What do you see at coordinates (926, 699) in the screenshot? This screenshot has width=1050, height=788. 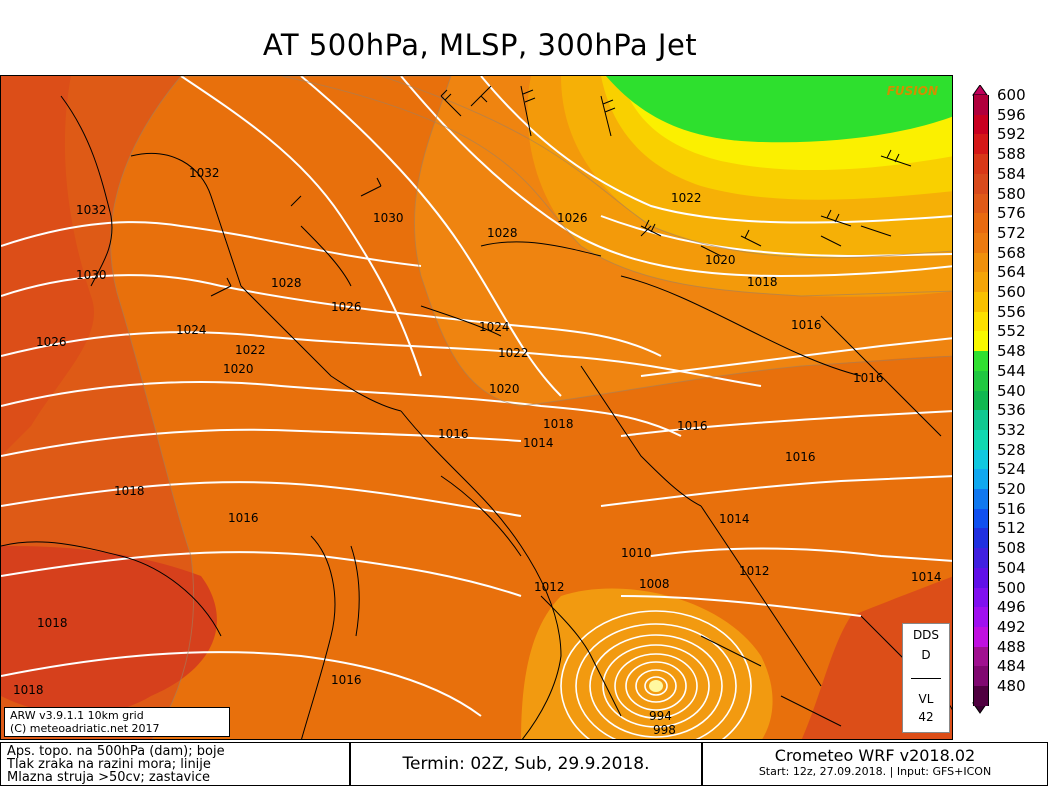 I see `vl-label: VL` at bounding box center [926, 699].